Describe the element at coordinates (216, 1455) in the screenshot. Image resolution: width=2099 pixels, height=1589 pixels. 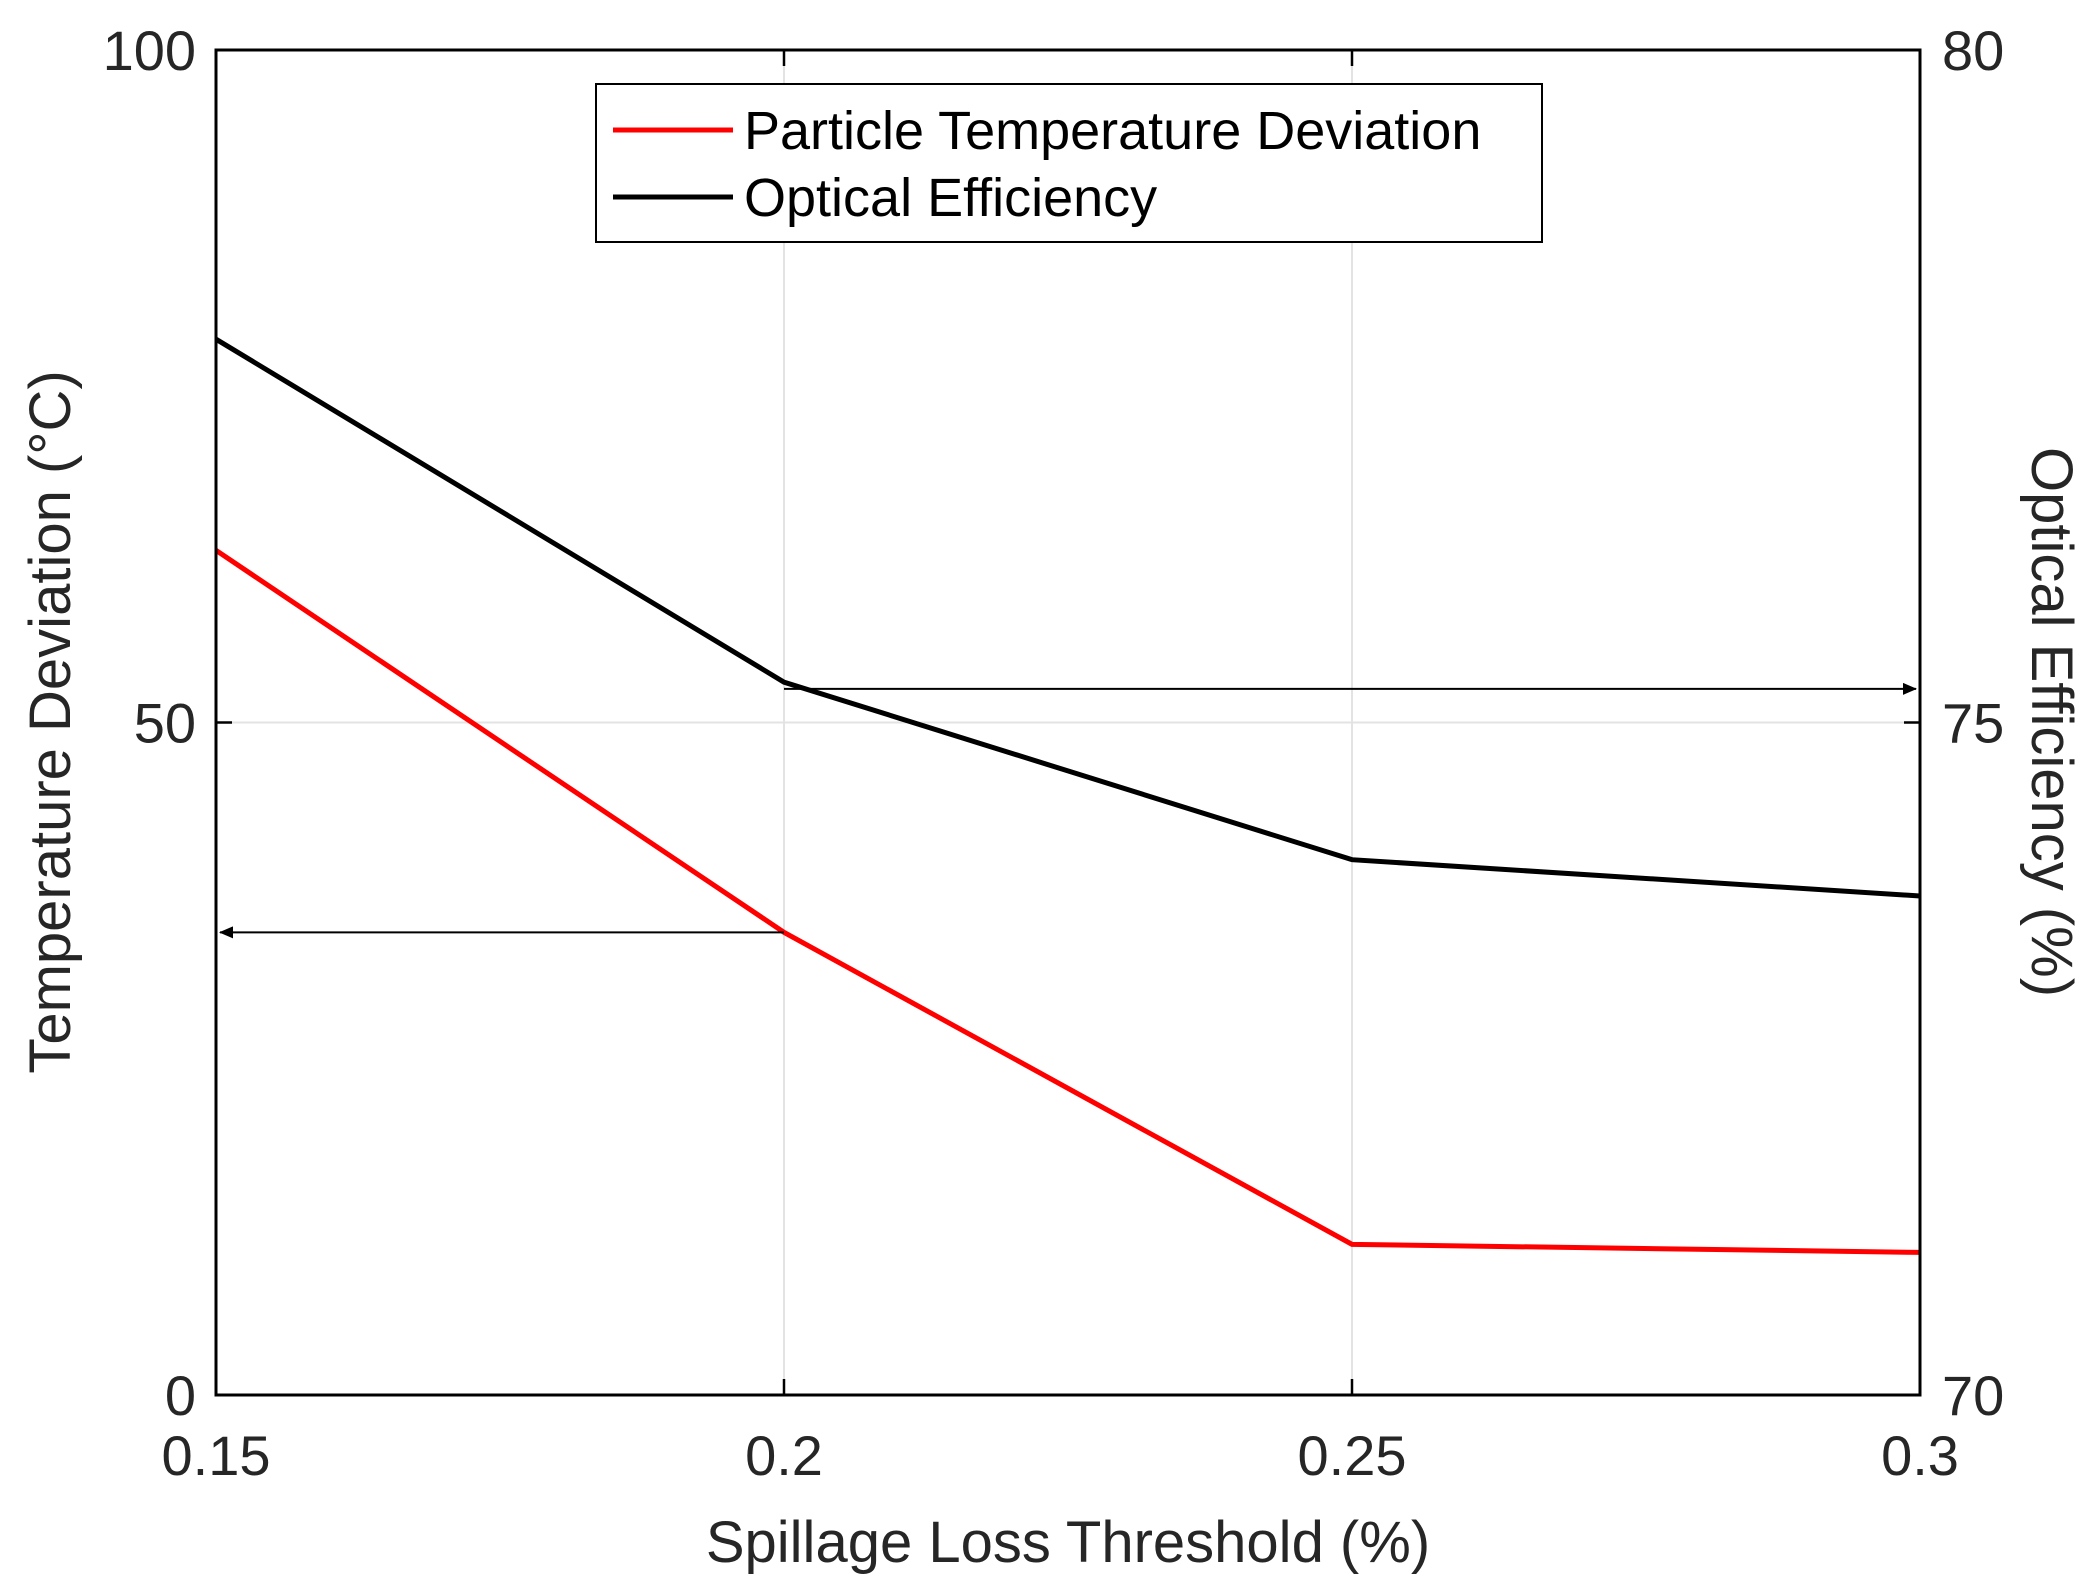
I see `x-tick-label: 0.15` at that location.